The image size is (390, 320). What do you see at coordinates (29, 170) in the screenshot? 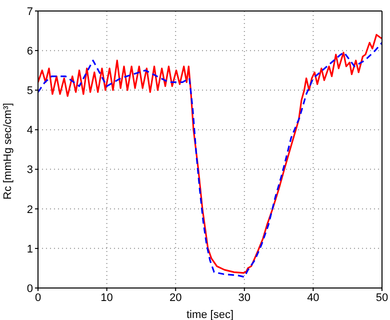
I see `y-tick-label: 3` at bounding box center [29, 170].